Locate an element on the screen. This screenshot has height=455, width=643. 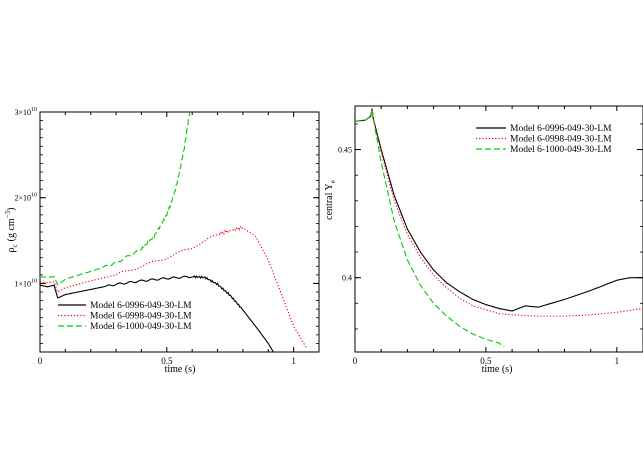
left-legend-label-1: Model 6-0996-049-30-LM is located at coordinates (141, 306).